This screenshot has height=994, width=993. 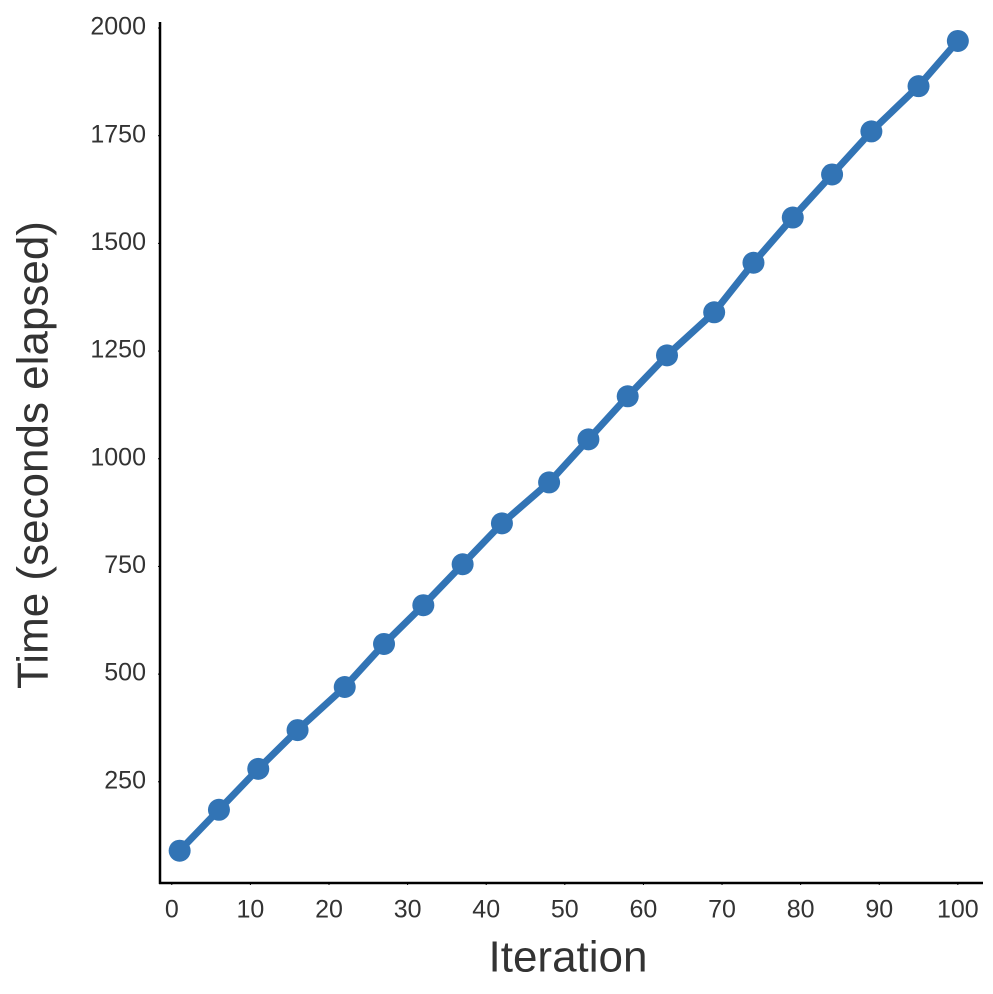 I want to click on y-tick-label: 750, so click(x=125, y=565).